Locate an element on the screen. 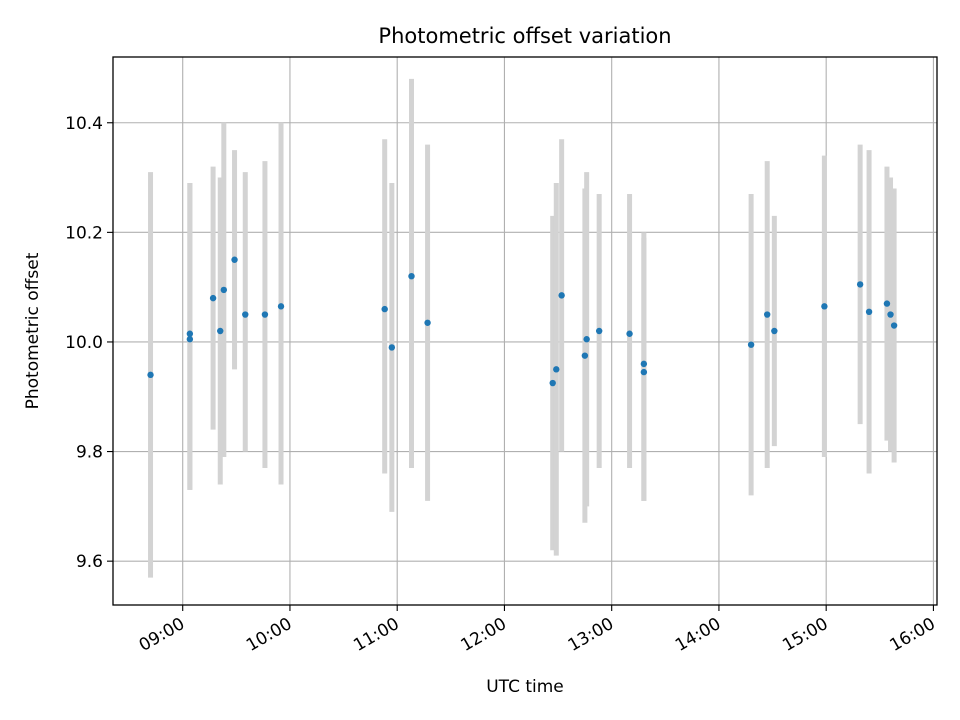  y-tick-label: 9.6 is located at coordinates (89, 562).